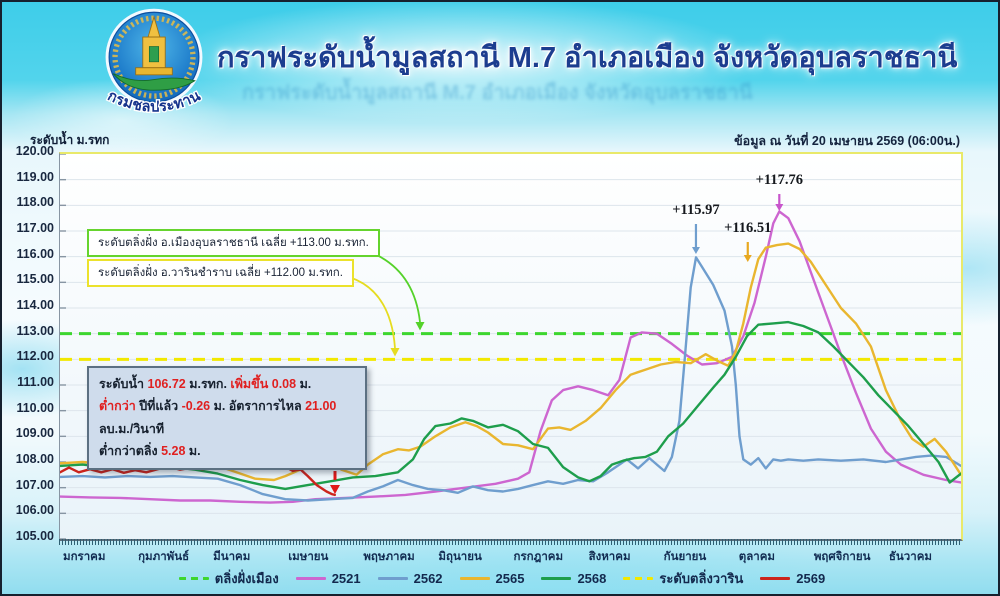 The width and height of the screenshot is (1000, 596). I want to click on x-axis-label: สิงหาคม, so click(609, 557).